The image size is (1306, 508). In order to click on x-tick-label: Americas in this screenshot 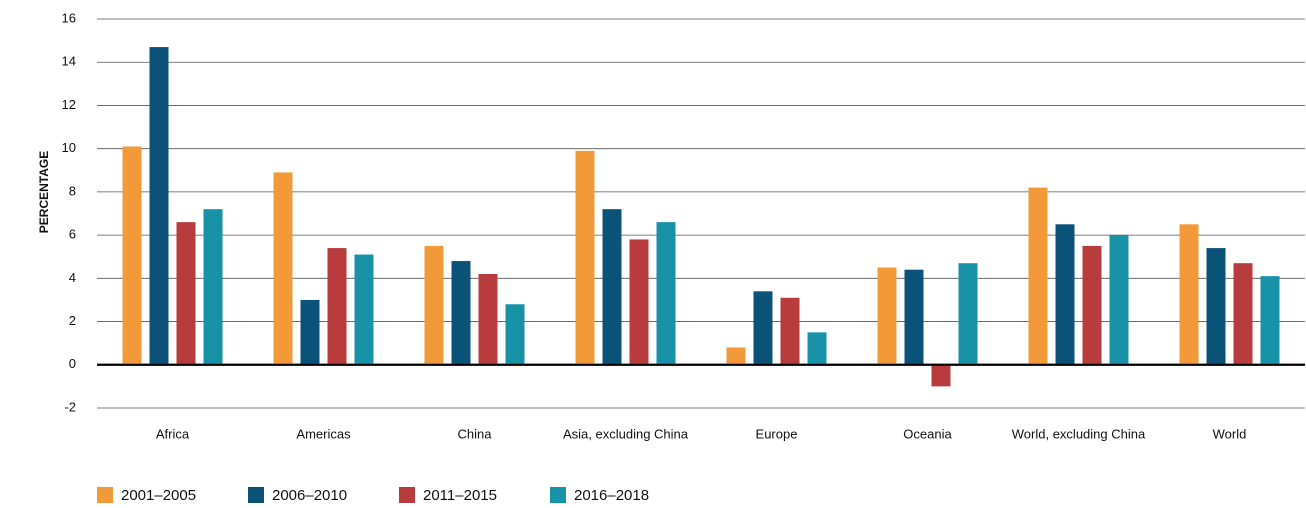, I will do `click(323, 433)`.